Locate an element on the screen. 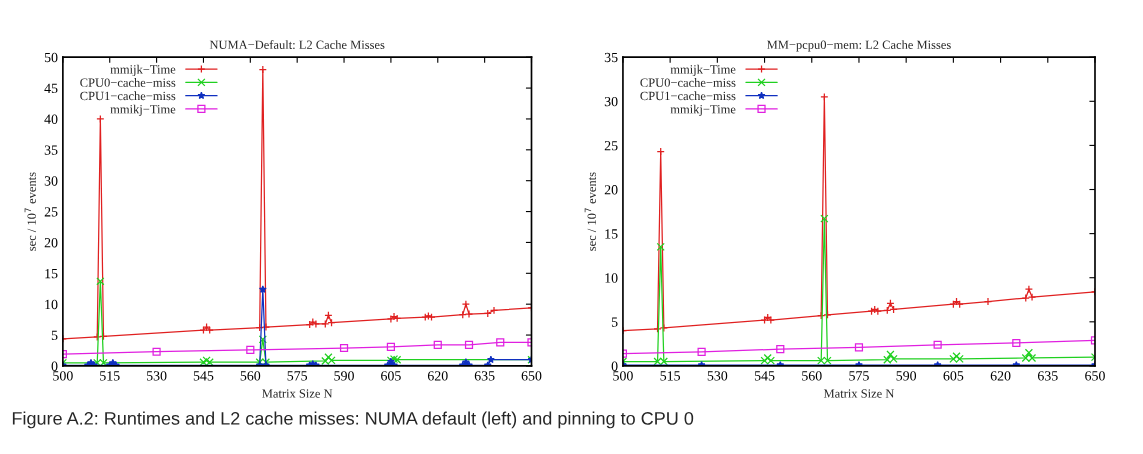 The height and width of the screenshot is (454, 1143). text: Figure A.2: Runtimes and L2 cache misses: NUMA default (left) and pinning to CPU 0 is located at coordinates (353, 420).